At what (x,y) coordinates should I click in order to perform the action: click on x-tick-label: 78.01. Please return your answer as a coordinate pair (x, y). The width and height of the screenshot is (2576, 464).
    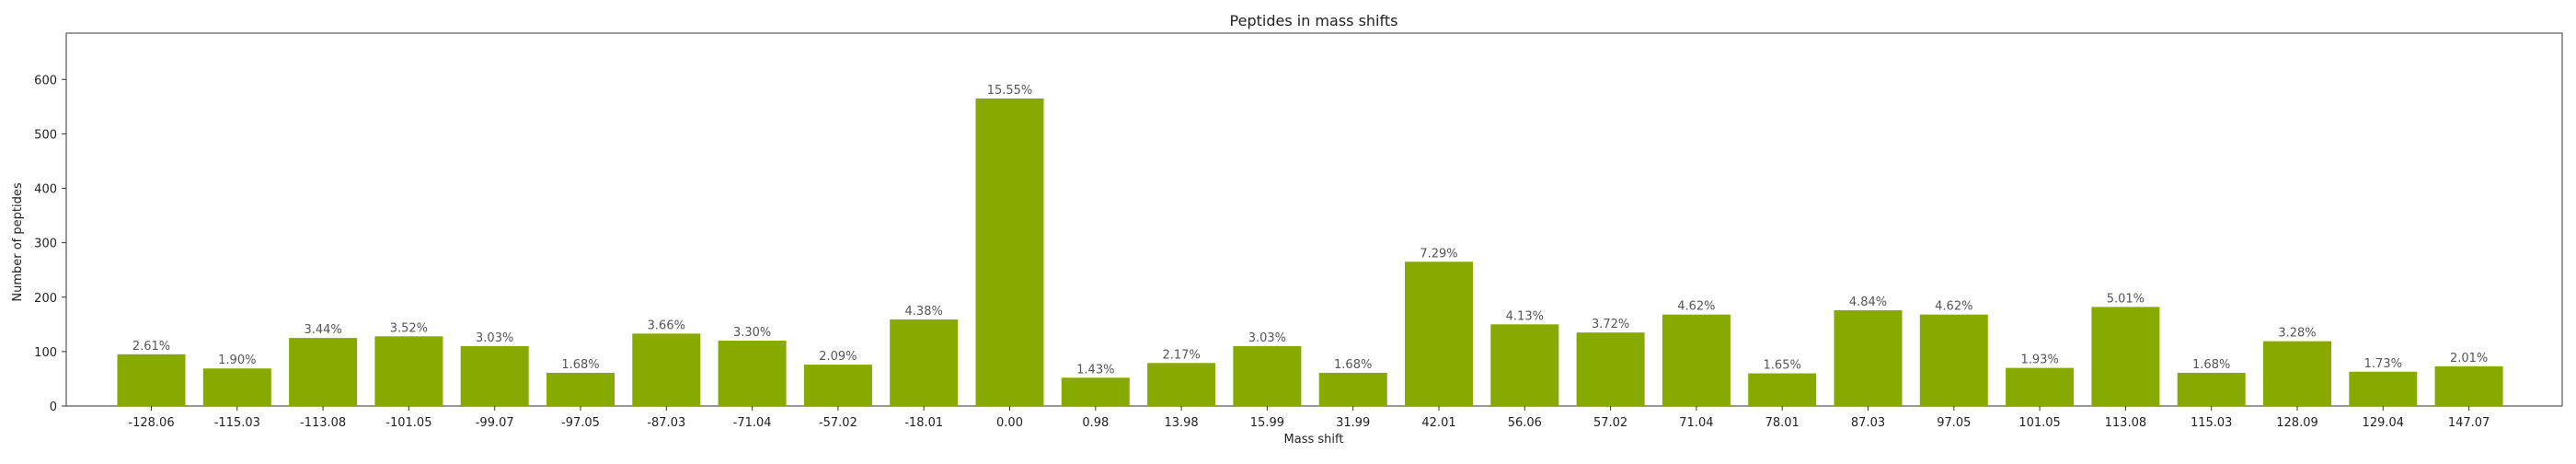
    Looking at the image, I should click on (1782, 423).